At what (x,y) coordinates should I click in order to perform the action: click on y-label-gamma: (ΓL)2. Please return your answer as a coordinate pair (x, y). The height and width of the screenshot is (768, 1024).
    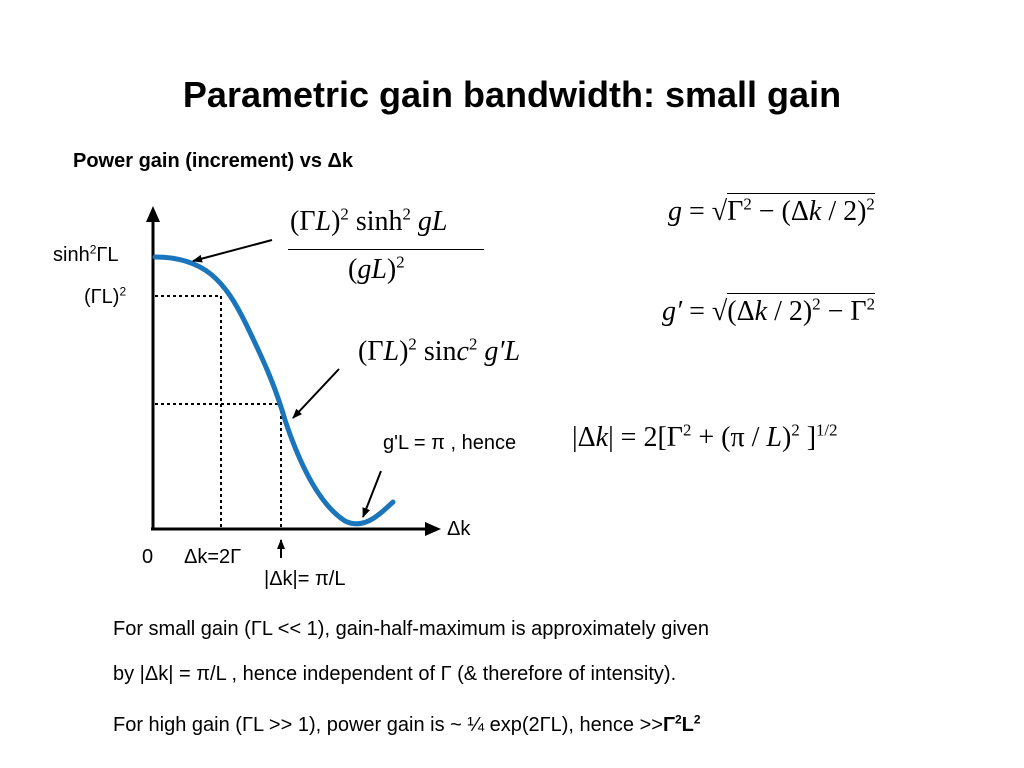
    Looking at the image, I should click on (105, 296).